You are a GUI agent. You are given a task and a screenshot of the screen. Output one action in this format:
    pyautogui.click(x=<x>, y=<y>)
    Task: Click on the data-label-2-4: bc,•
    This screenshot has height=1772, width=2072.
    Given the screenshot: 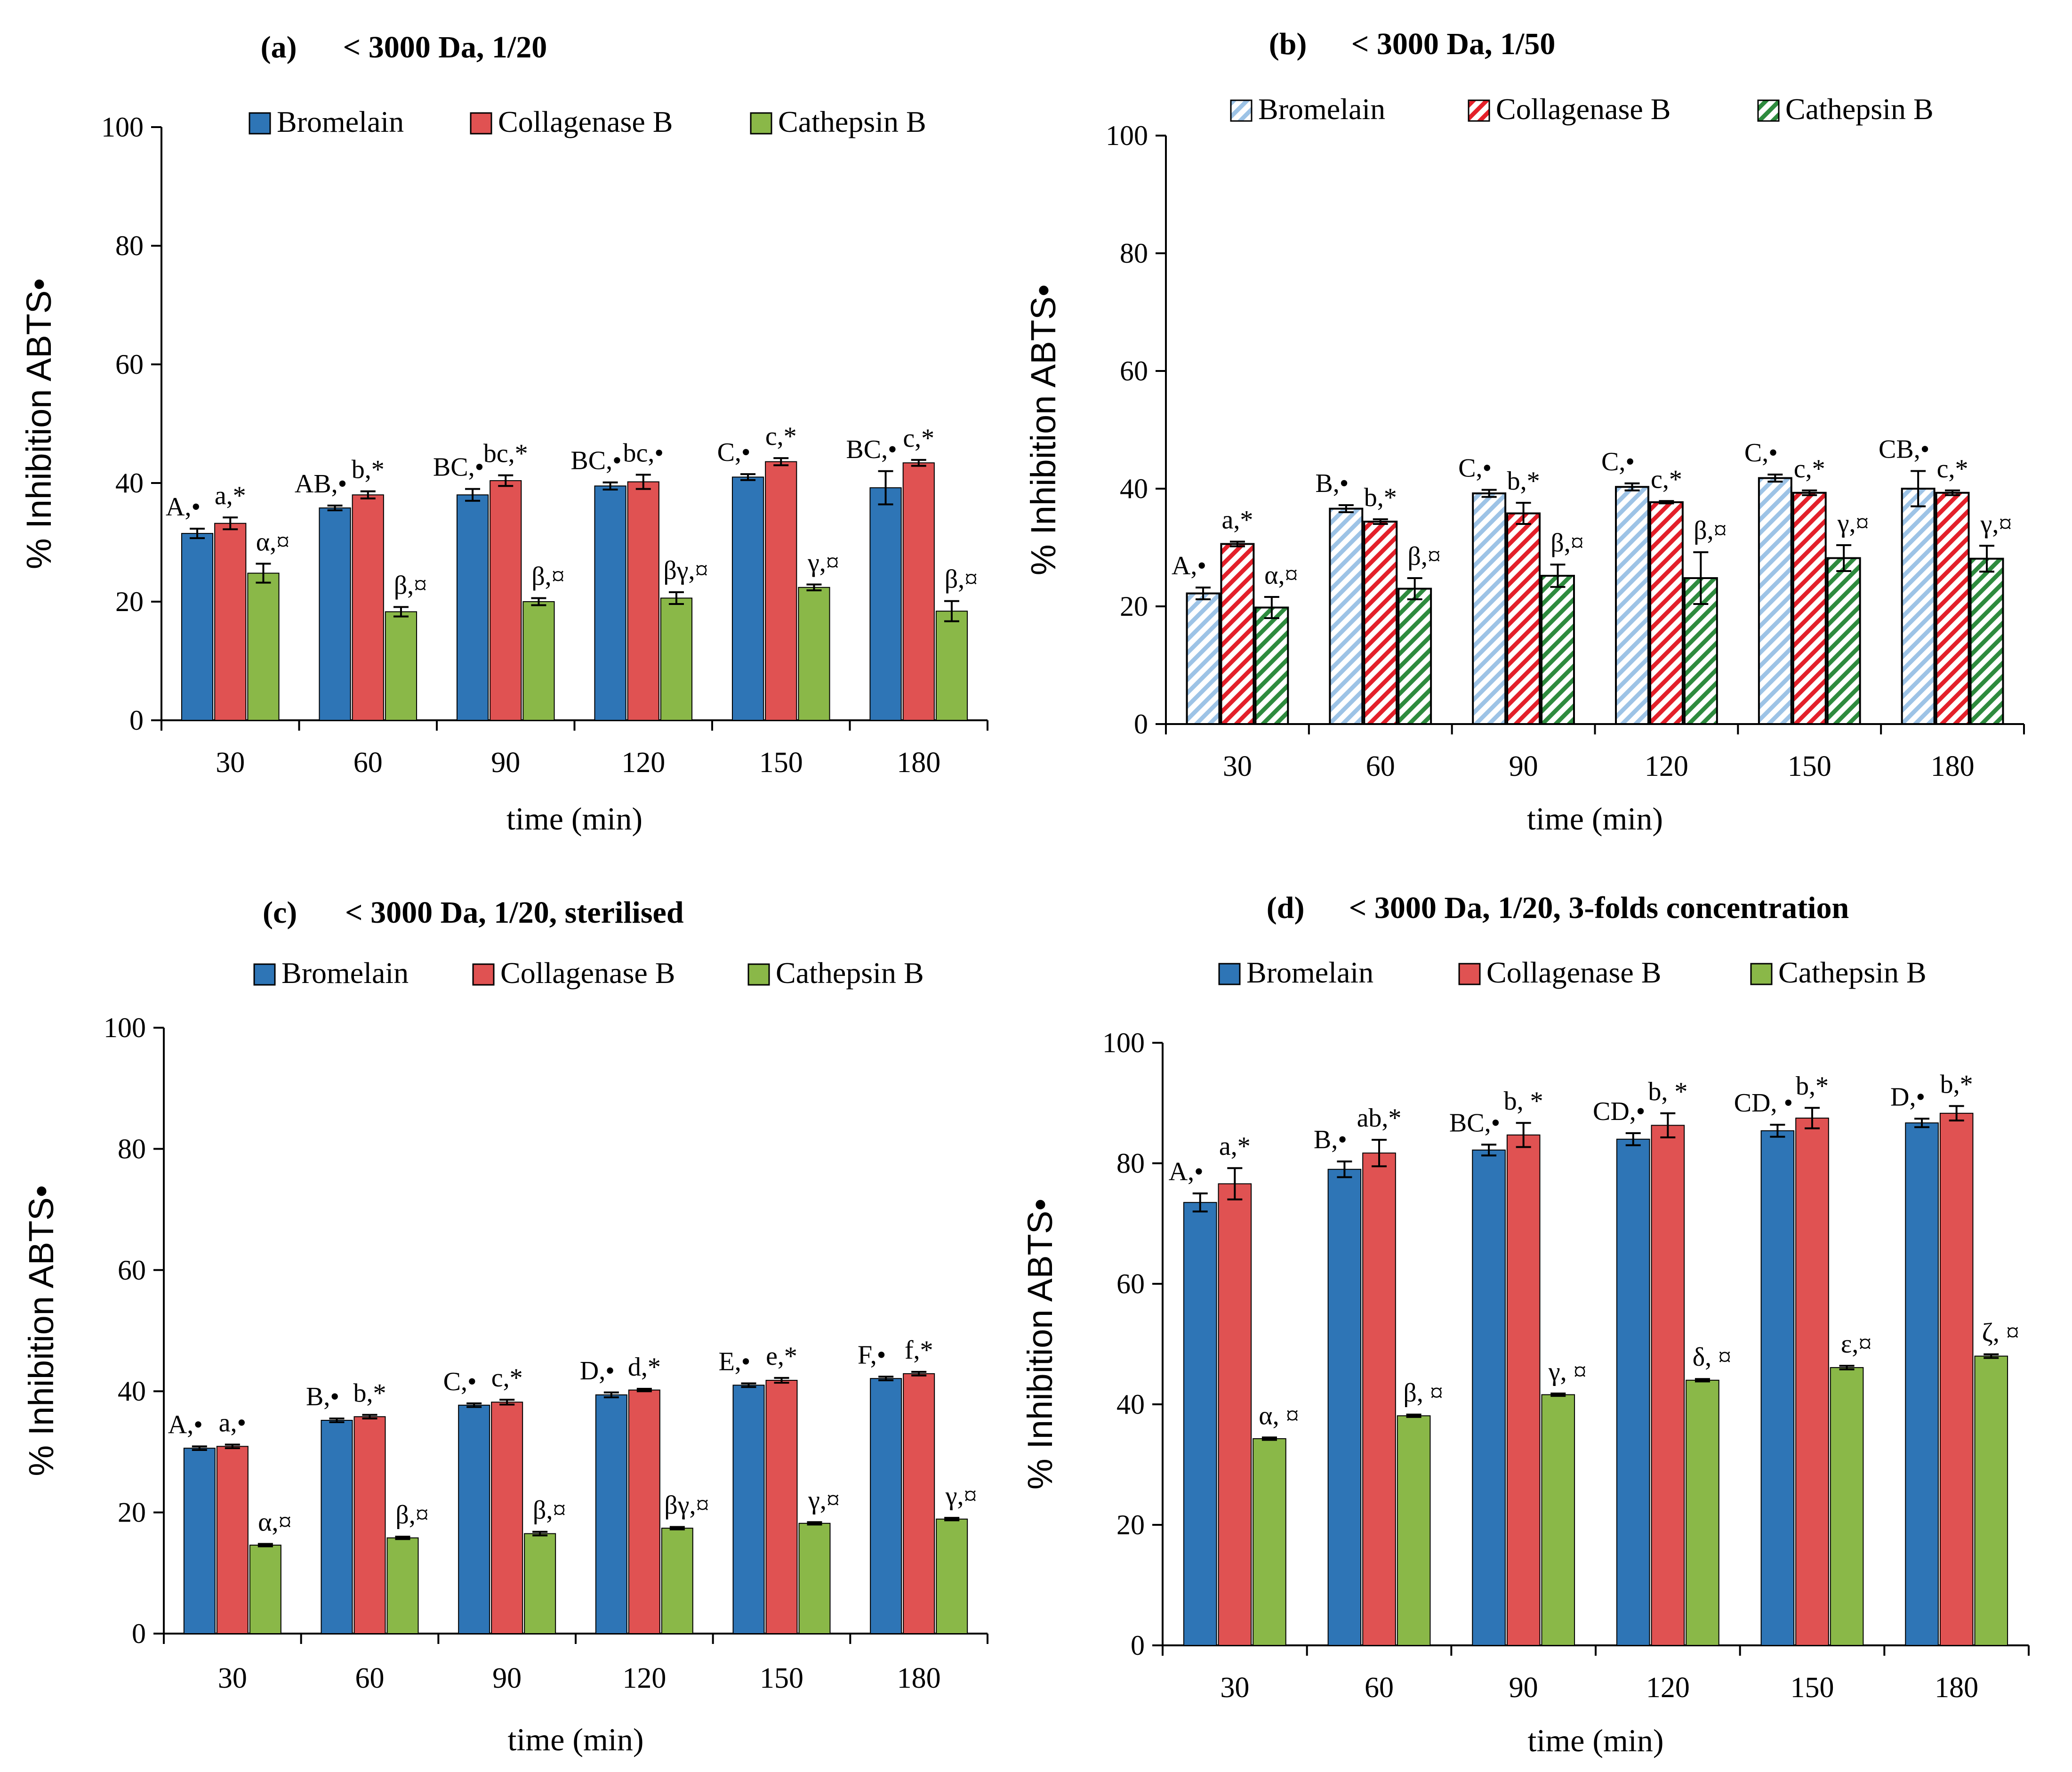 What is the action you would take?
    pyautogui.click(x=643, y=452)
    